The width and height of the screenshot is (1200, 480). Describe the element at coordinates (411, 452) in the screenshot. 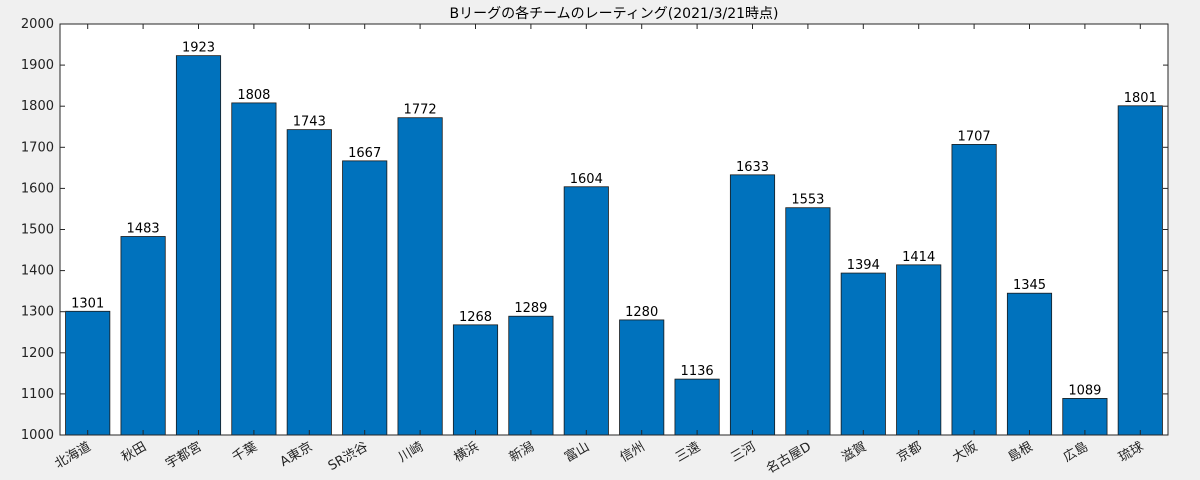

I see `x-tick-label: 川崎` at that location.